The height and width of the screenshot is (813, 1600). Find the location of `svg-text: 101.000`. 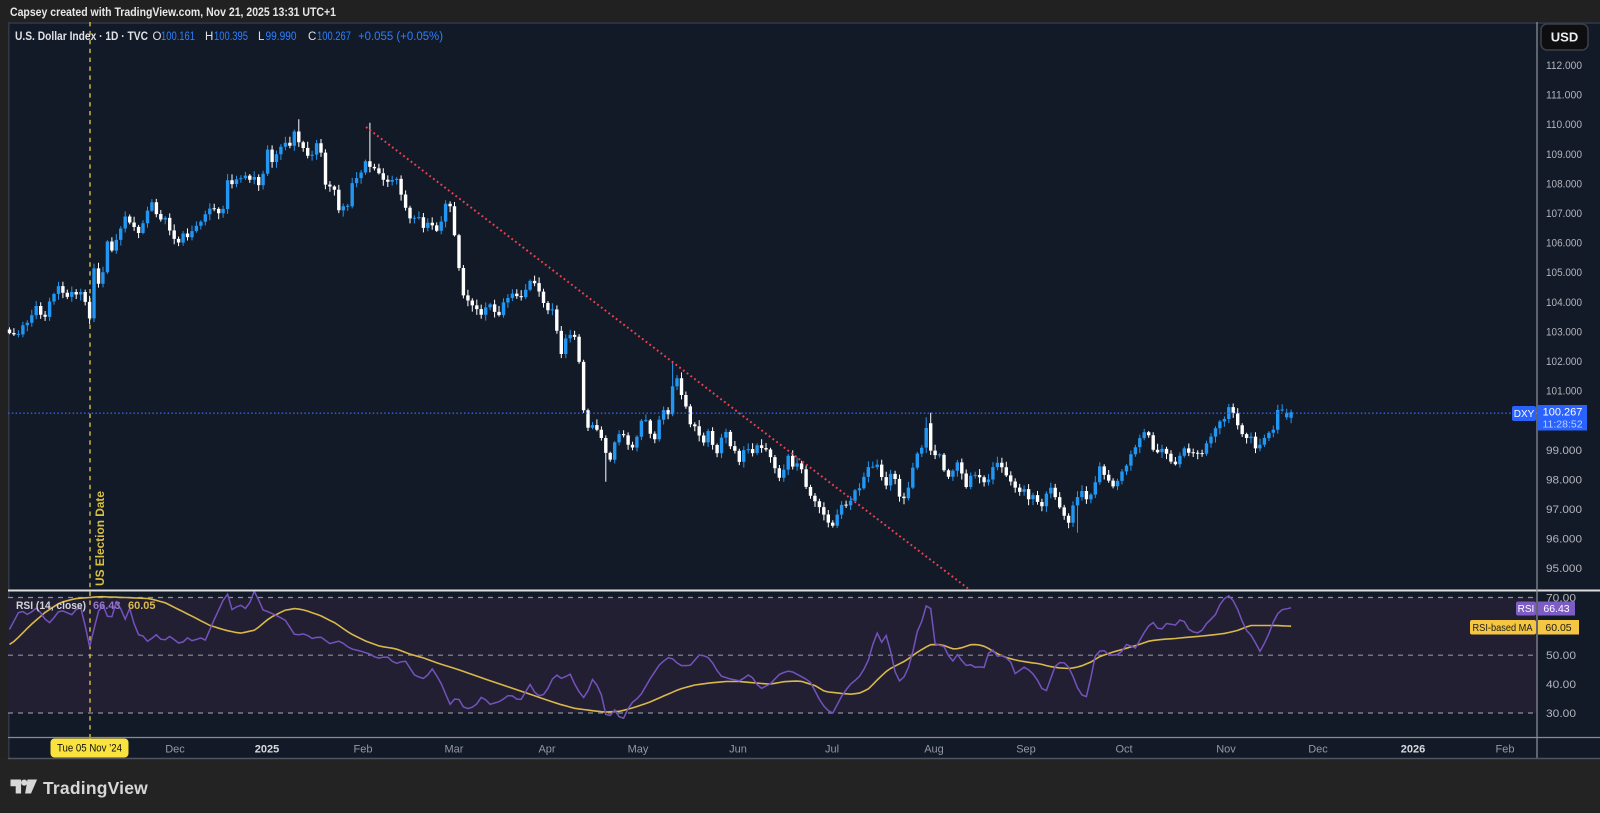

svg-text: 101.000 is located at coordinates (1564, 392).